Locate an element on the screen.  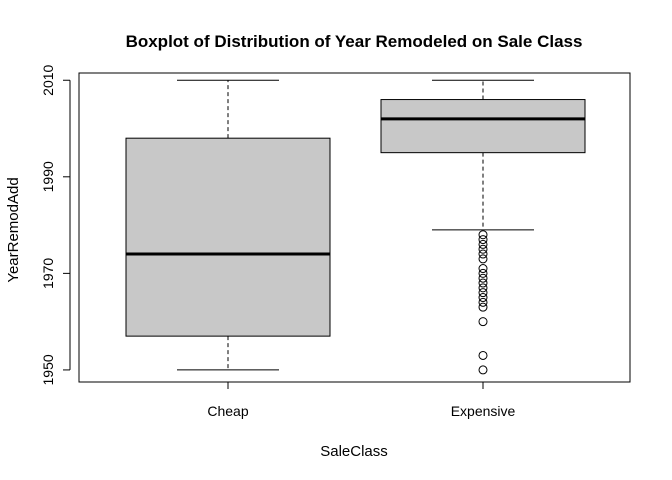
box-cheap is located at coordinates (228, 237).